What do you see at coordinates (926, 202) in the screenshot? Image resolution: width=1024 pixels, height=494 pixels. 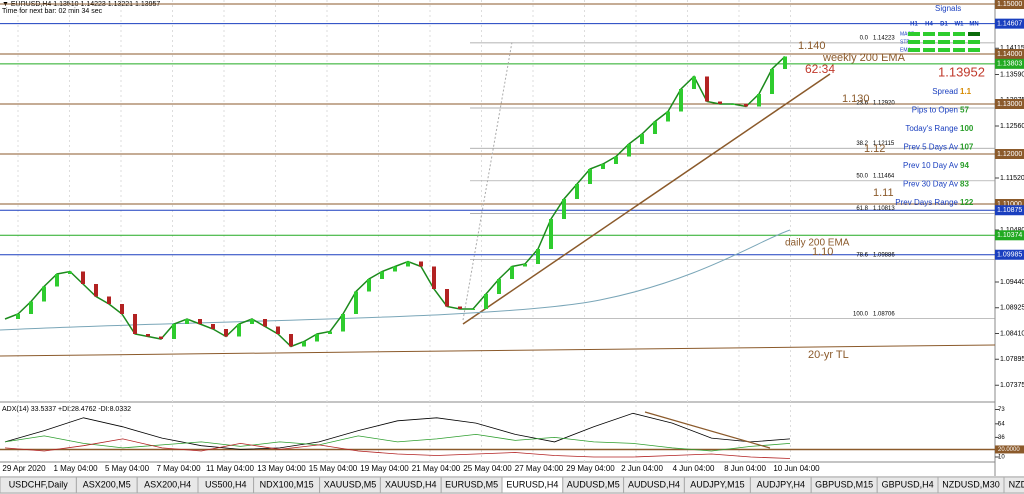 I see `stat-label: Prev Days Range` at bounding box center [926, 202].